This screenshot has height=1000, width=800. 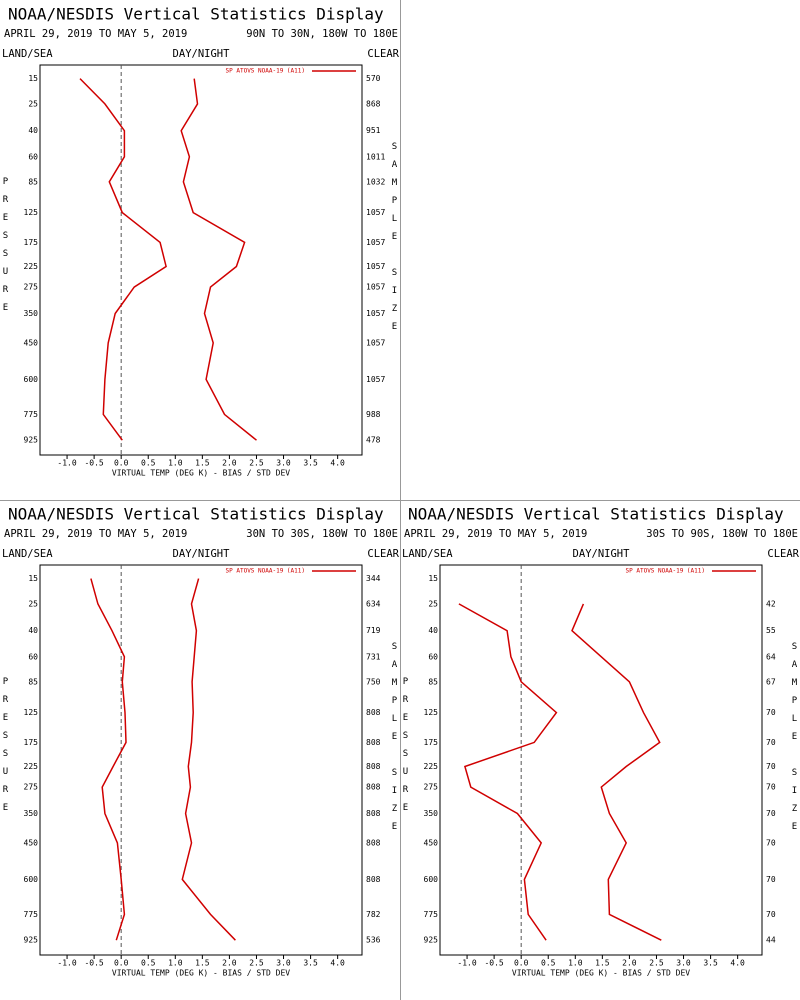 What do you see at coordinates (373, 103) in the screenshot?
I see `sample-size: 868` at bounding box center [373, 103].